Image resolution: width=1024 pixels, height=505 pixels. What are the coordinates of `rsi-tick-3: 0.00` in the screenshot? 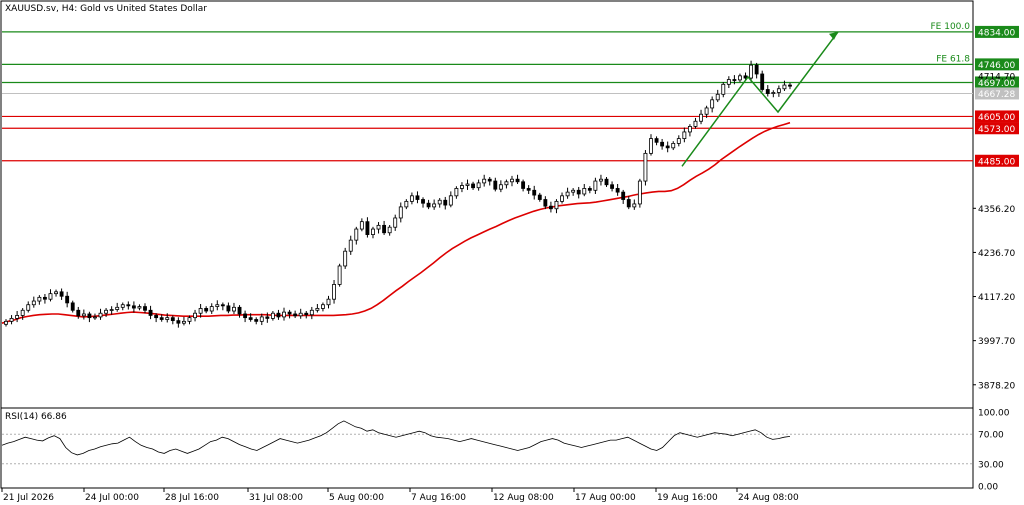 It's located at (988, 488).